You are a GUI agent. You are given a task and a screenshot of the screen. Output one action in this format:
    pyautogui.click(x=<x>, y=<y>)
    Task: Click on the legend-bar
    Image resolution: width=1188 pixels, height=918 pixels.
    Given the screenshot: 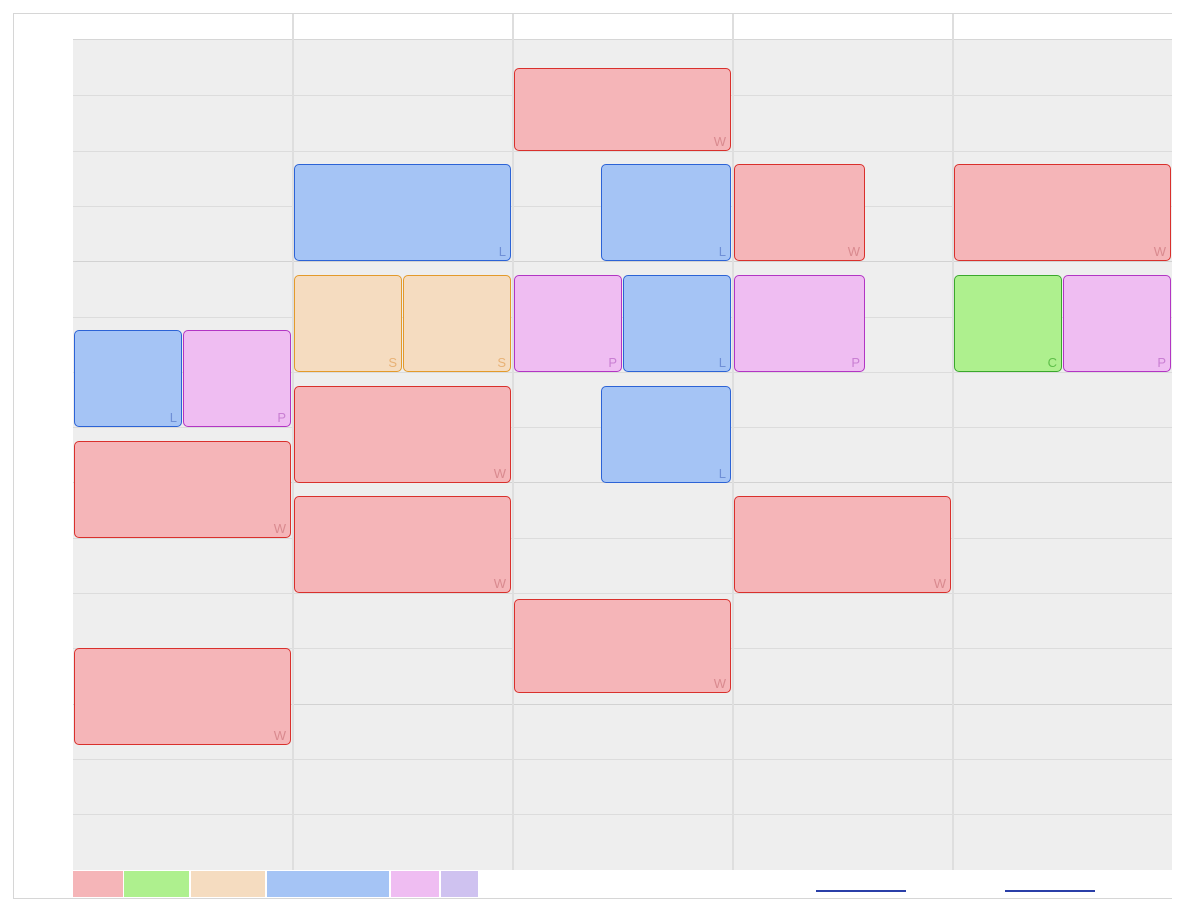 What is the action you would take?
    pyautogui.click(x=622, y=884)
    